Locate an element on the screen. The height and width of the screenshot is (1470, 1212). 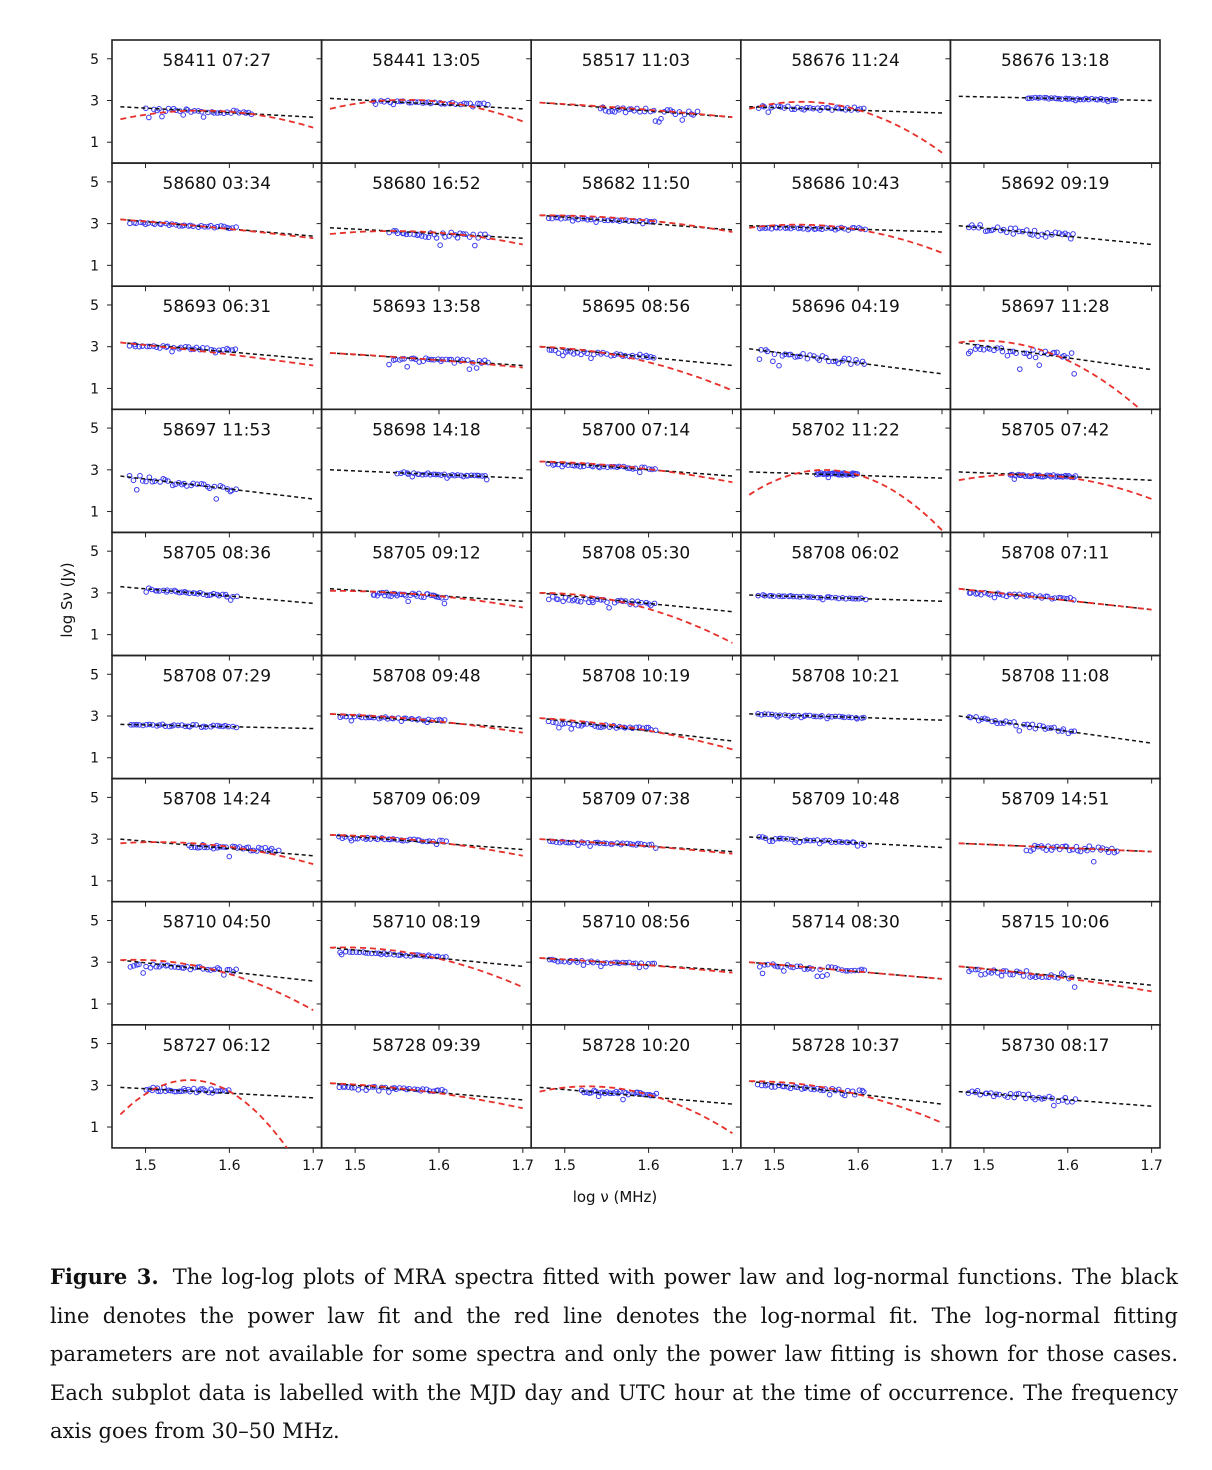
y-tick-label: 5 is located at coordinates (94, 675).